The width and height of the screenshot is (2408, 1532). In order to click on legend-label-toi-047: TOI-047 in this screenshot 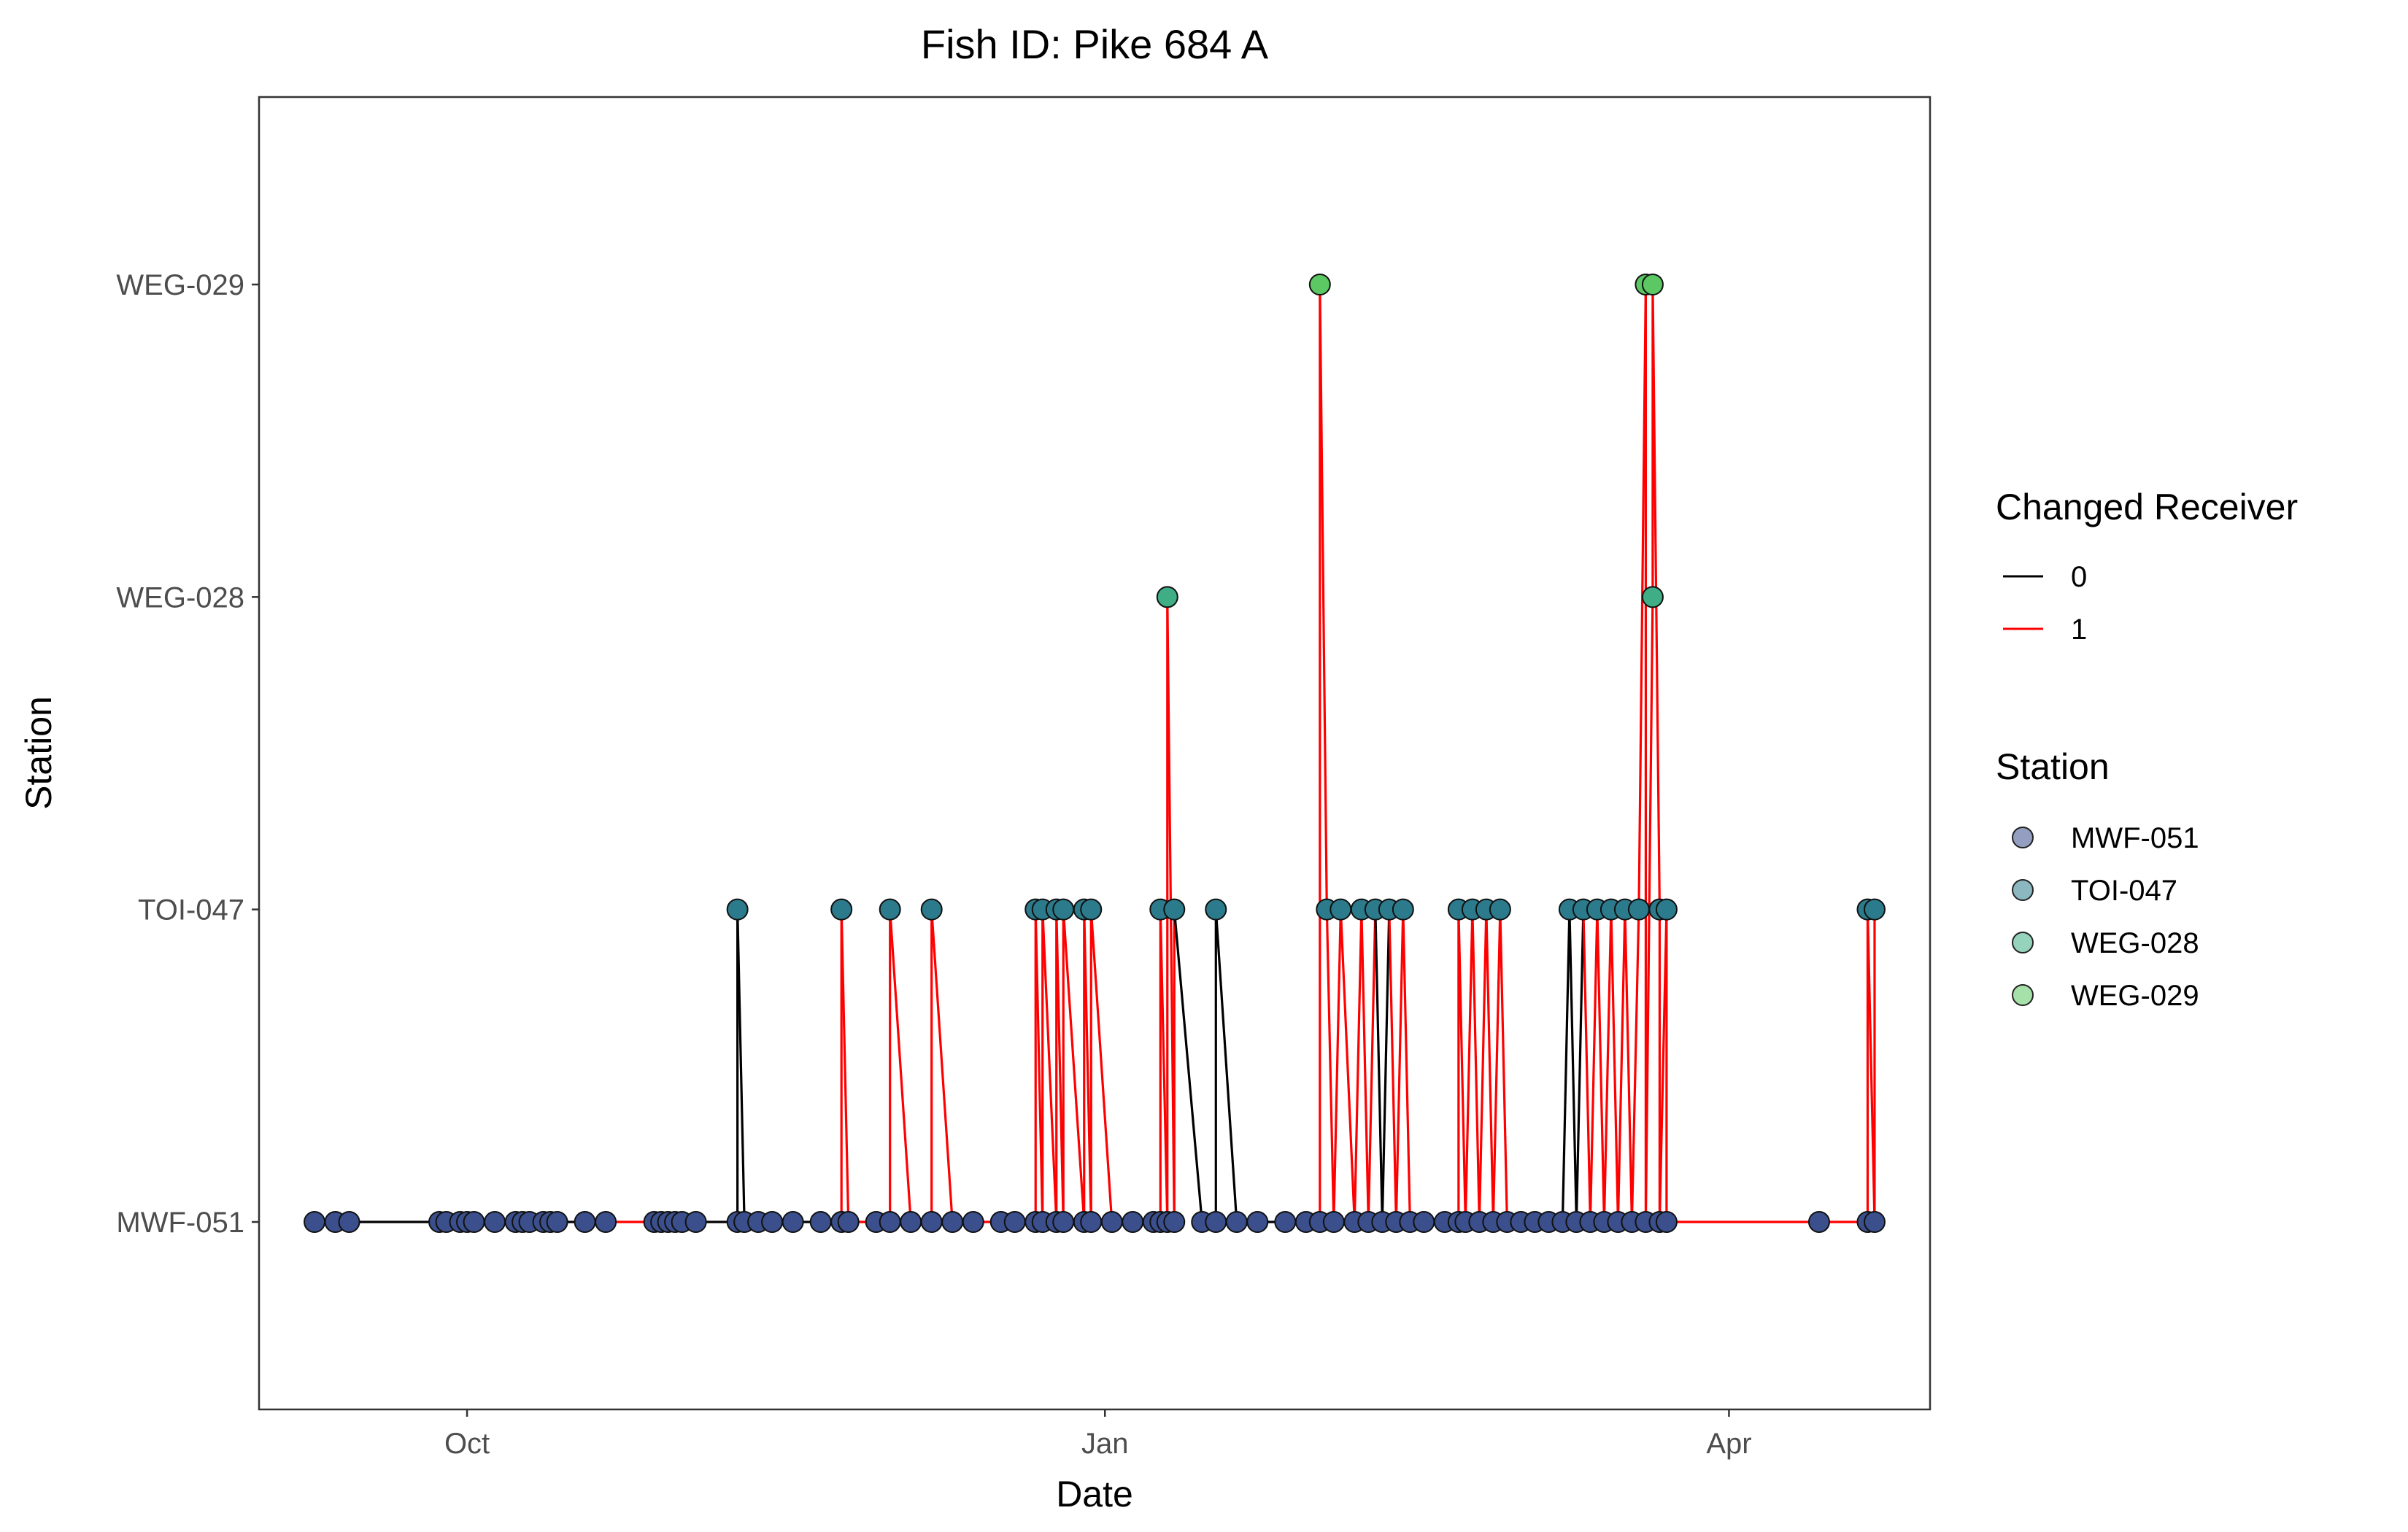, I will do `click(2124, 891)`.